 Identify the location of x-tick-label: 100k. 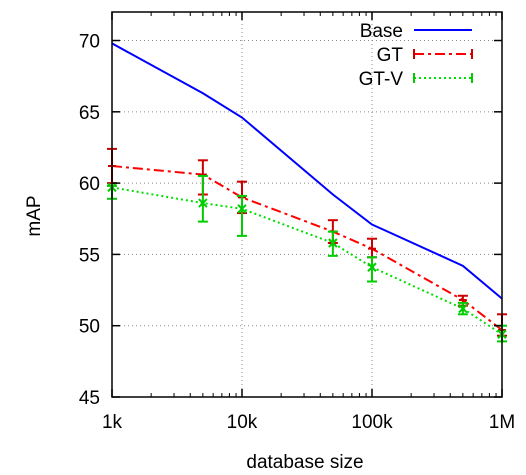
(372, 422).